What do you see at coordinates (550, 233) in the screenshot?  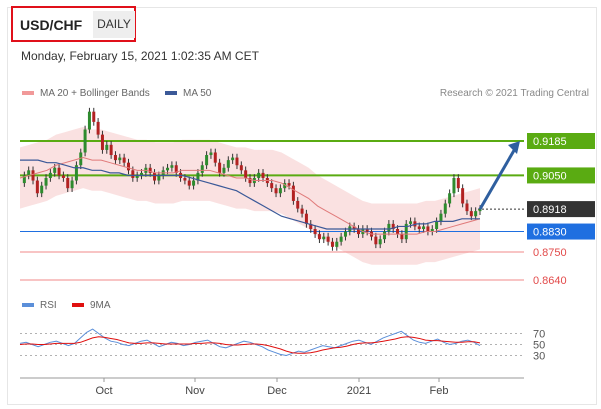 I see `level-text-0.8830: 0.8830` at bounding box center [550, 233].